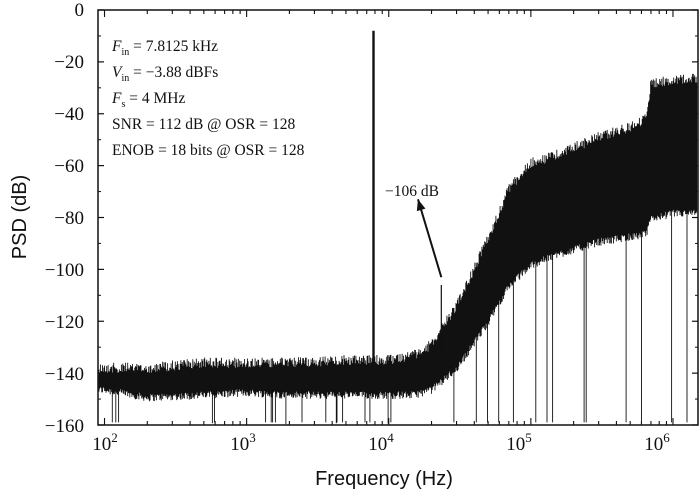  Describe the element at coordinates (64, 322) in the screenshot. I see `y-tick-label: −120` at that location.